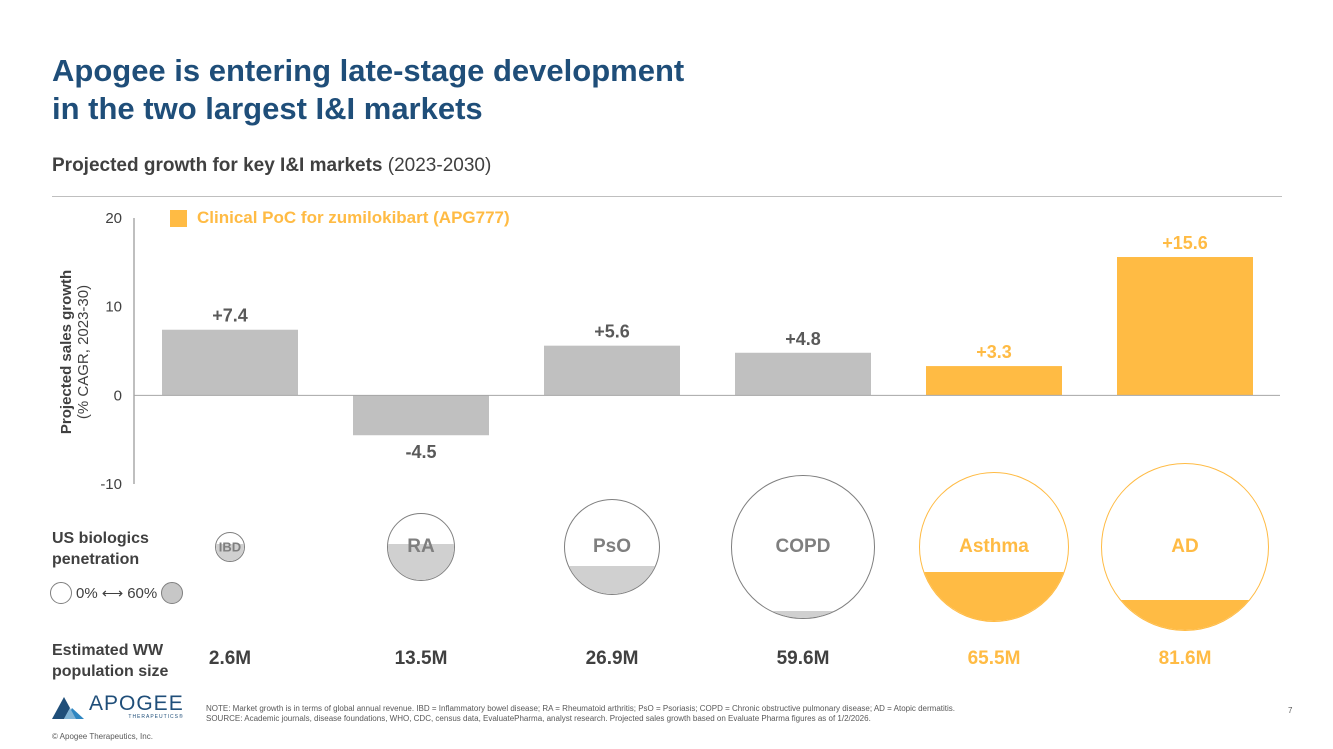 The height and width of the screenshot is (749, 1333). What do you see at coordinates (612, 370) in the screenshot?
I see `bar-pso` at bounding box center [612, 370].